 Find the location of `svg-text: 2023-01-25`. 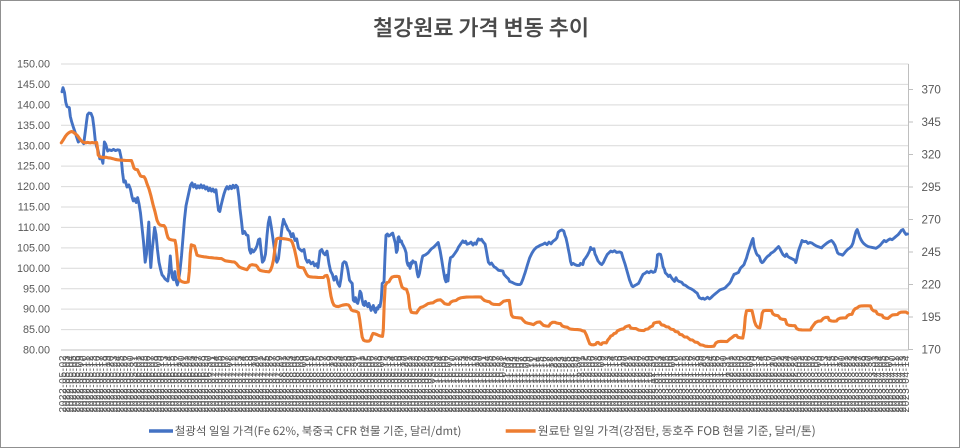

svg-text: 2023-01-25 is located at coordinates (713, 384).